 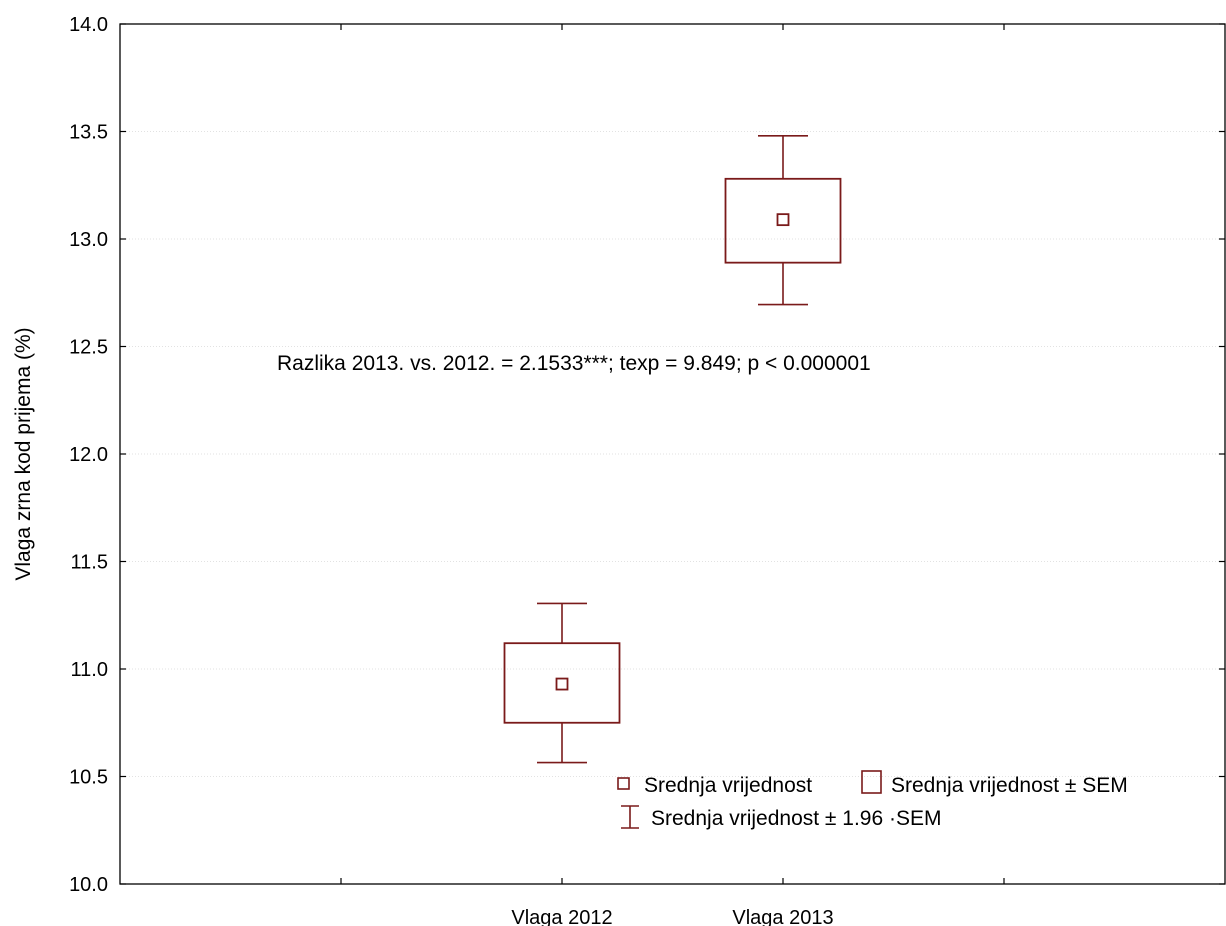 I want to click on y-tick-label: 12.5, so click(x=88, y=348).